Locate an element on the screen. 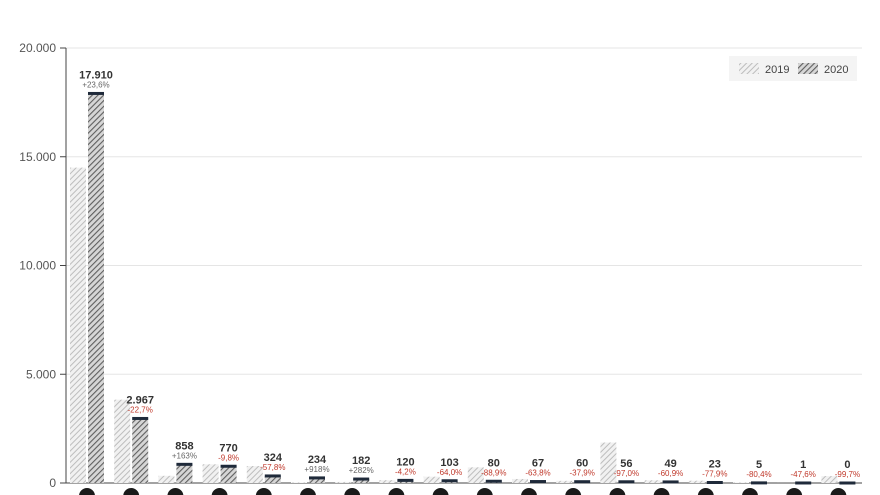 Image resolution: width=880 pixels, height=495 pixels. value-label: 80 is located at coordinates (494, 463).